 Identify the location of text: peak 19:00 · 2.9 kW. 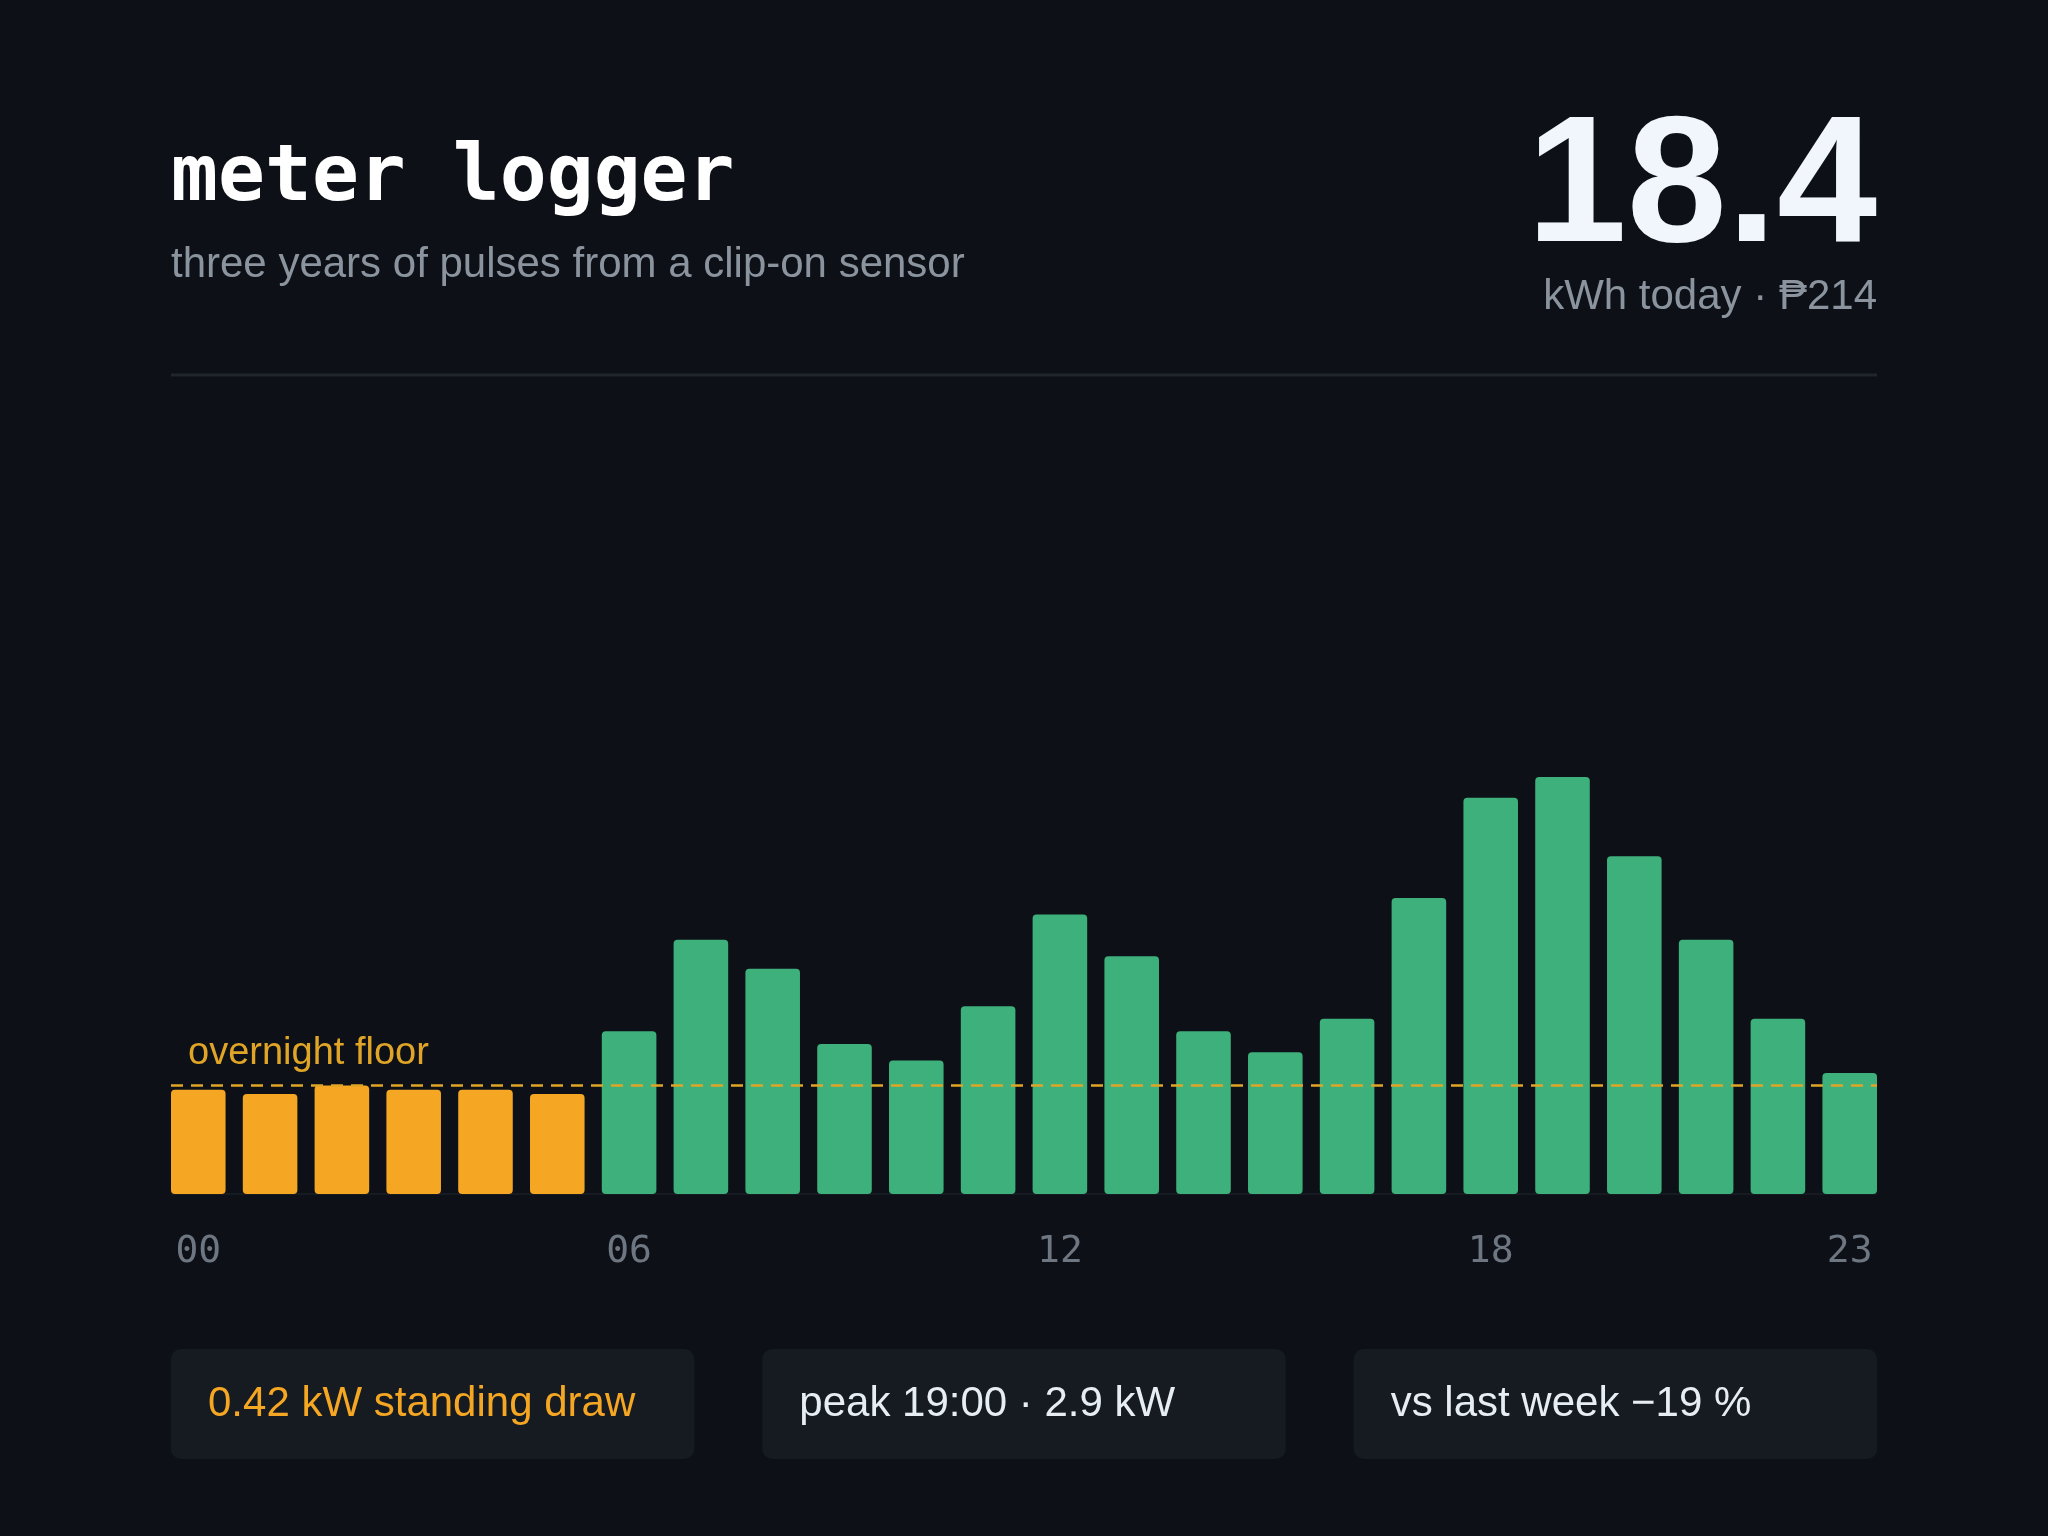
(987, 1401).